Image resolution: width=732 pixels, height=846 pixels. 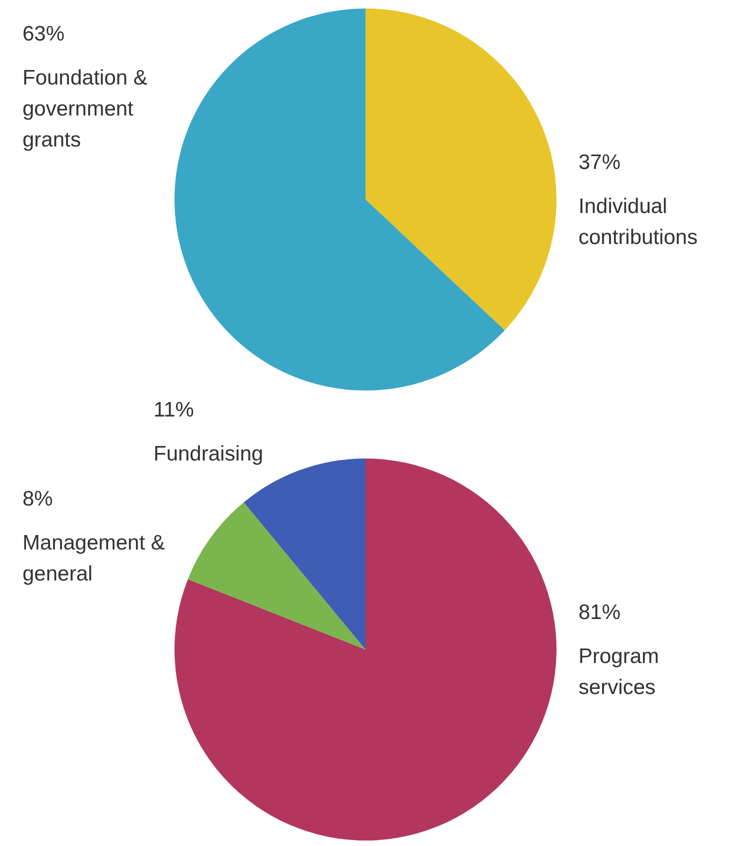 What do you see at coordinates (85, 109) in the screenshot?
I see `slice-label: Foundation & government grants` at bounding box center [85, 109].